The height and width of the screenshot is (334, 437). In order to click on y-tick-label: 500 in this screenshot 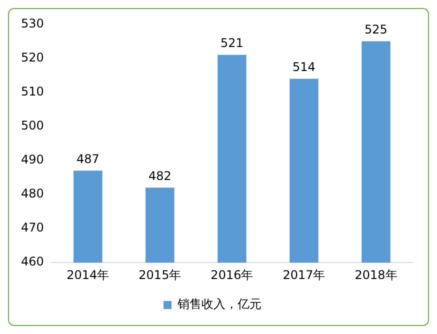, I will do `click(32, 125)`.